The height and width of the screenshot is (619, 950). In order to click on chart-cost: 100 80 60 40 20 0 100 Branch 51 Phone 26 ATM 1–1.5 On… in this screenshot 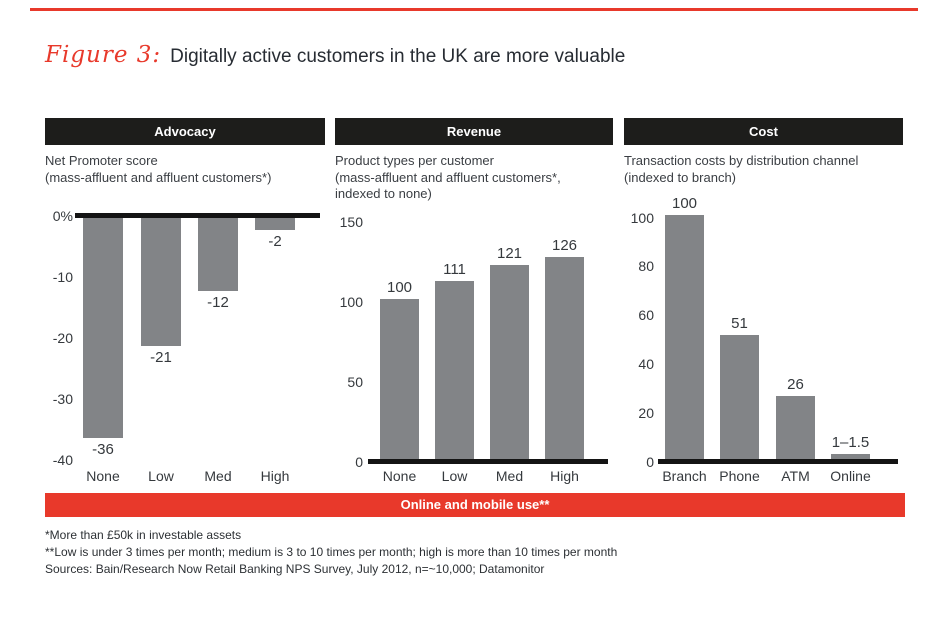, I will do `click(763, 340)`.